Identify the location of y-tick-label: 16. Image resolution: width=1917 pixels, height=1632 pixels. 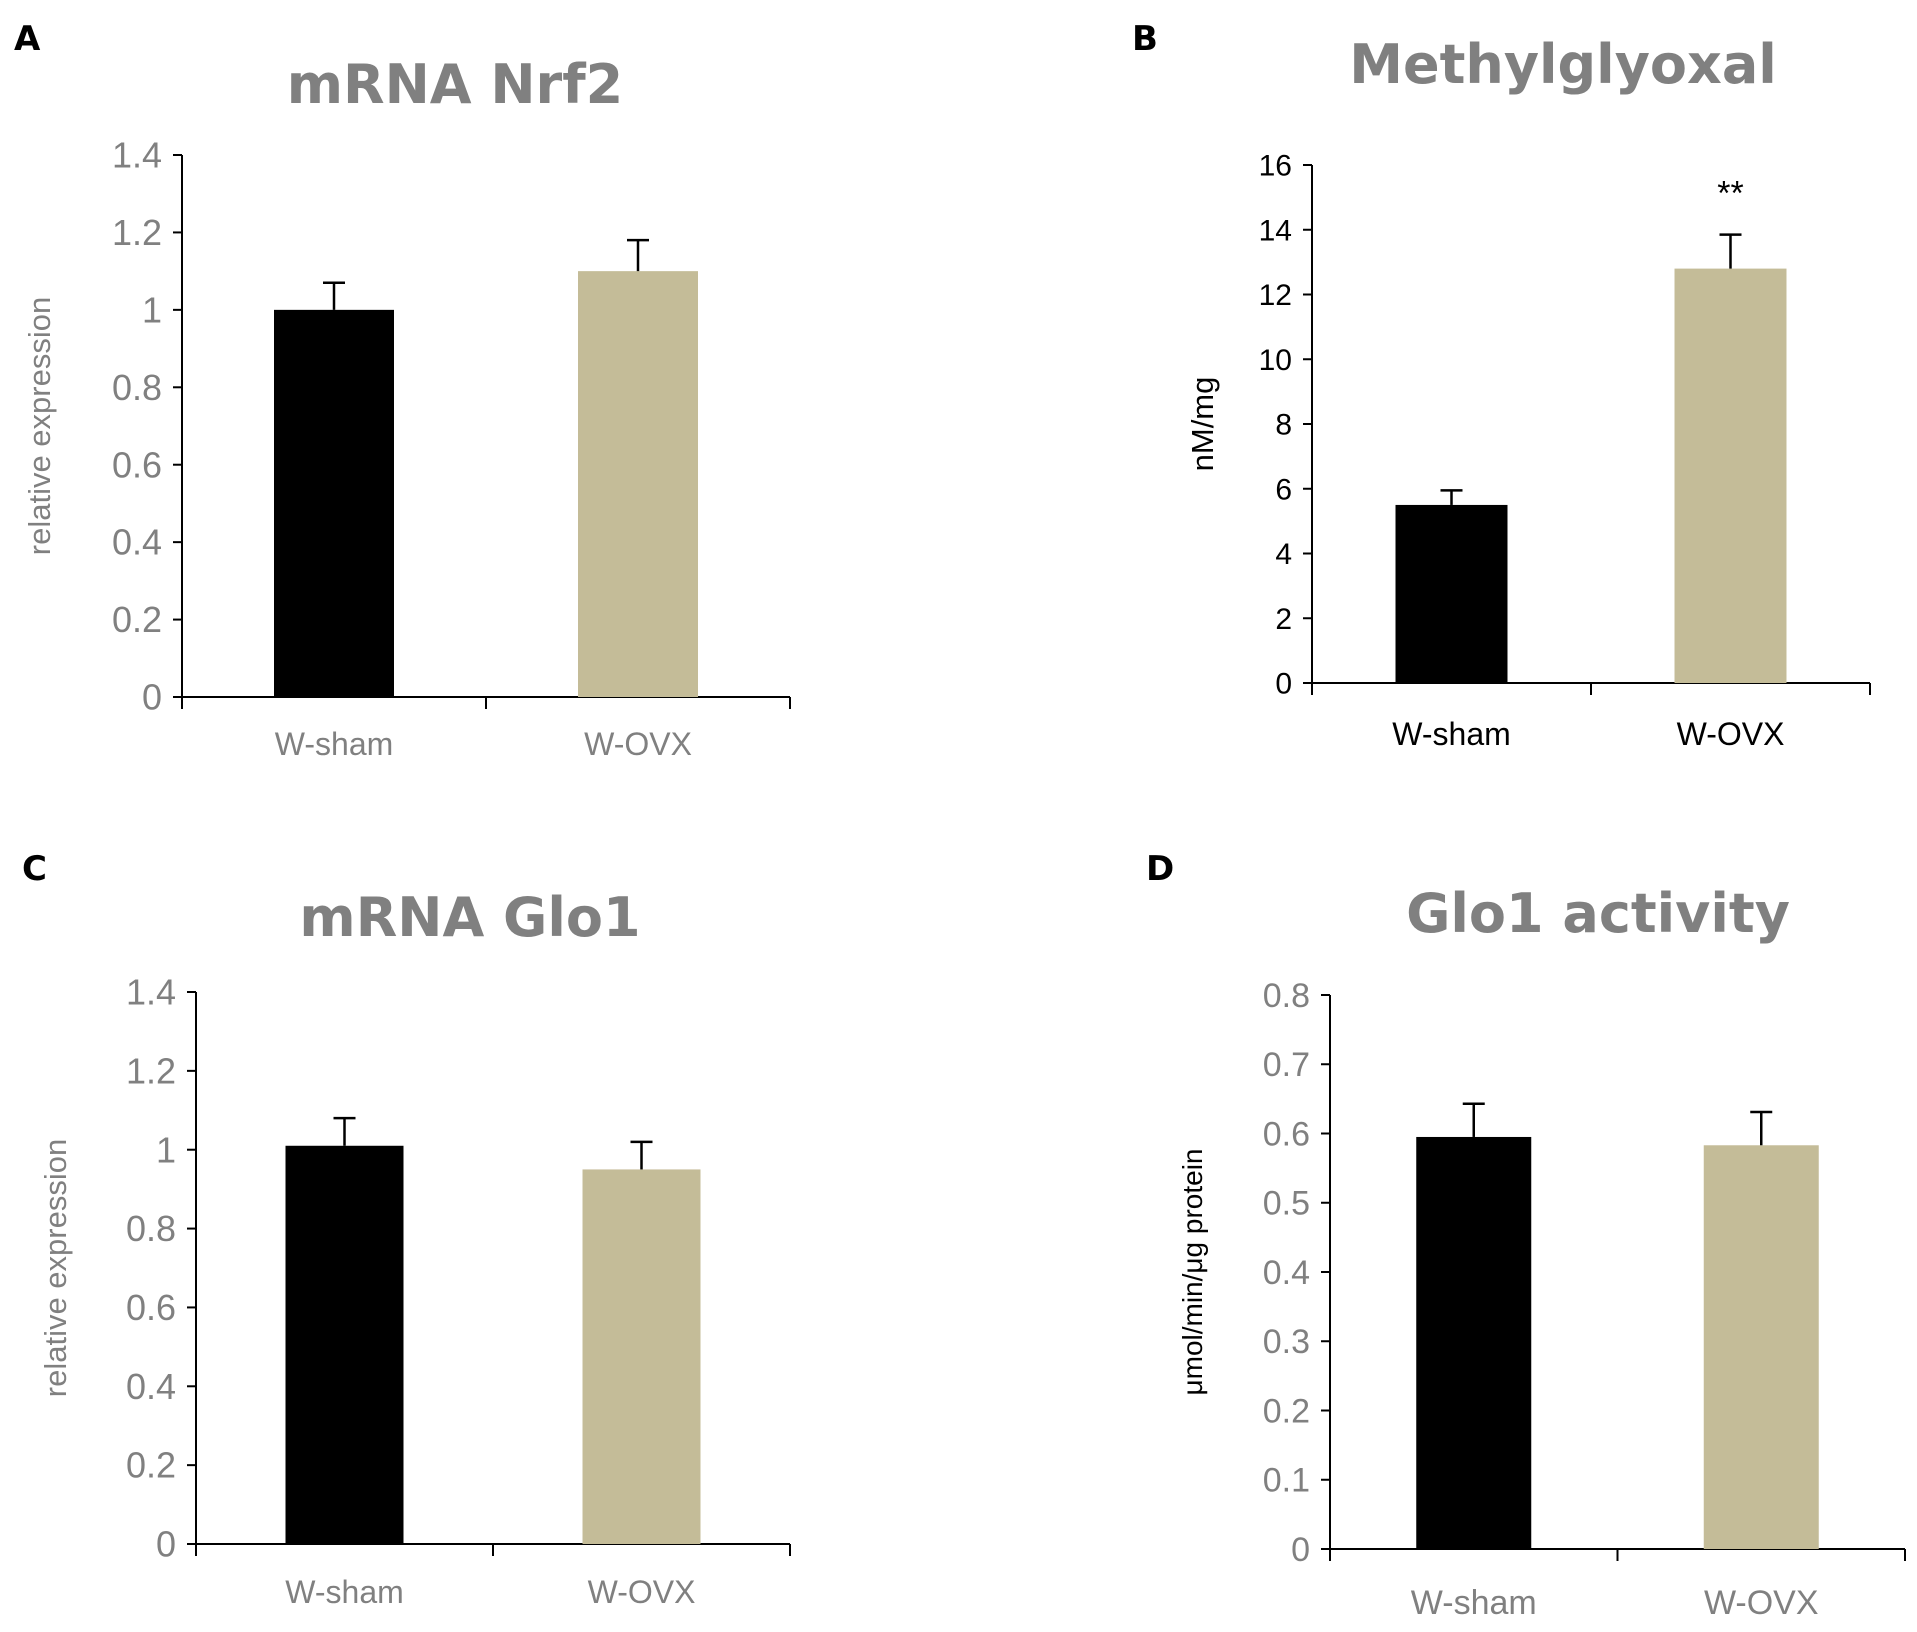
(1275, 166).